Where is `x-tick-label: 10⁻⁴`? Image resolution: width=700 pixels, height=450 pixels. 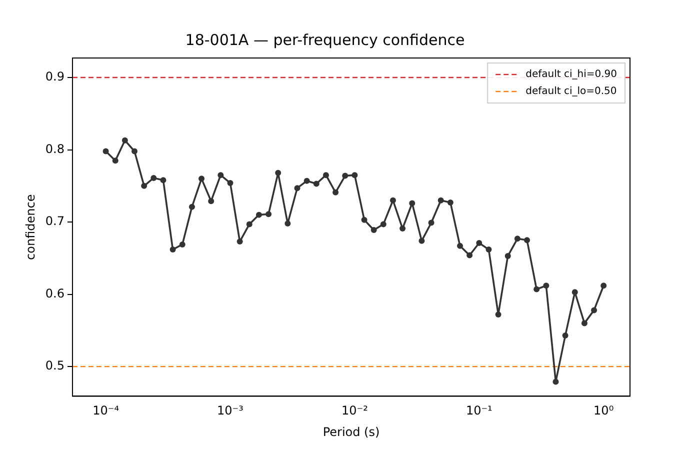
x-tick-label: 10⁻⁴ is located at coordinates (106, 411).